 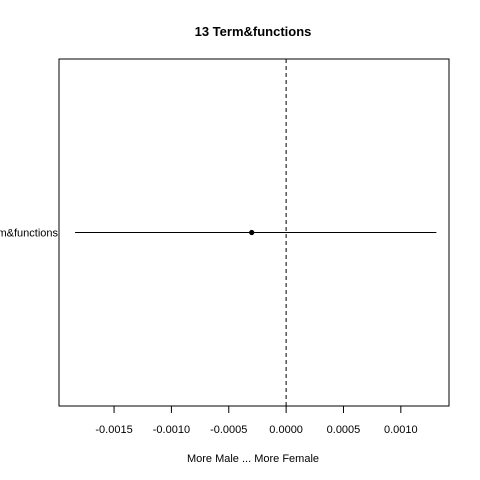 I want to click on y-category-label: Term&functions, so click(x=29, y=234).